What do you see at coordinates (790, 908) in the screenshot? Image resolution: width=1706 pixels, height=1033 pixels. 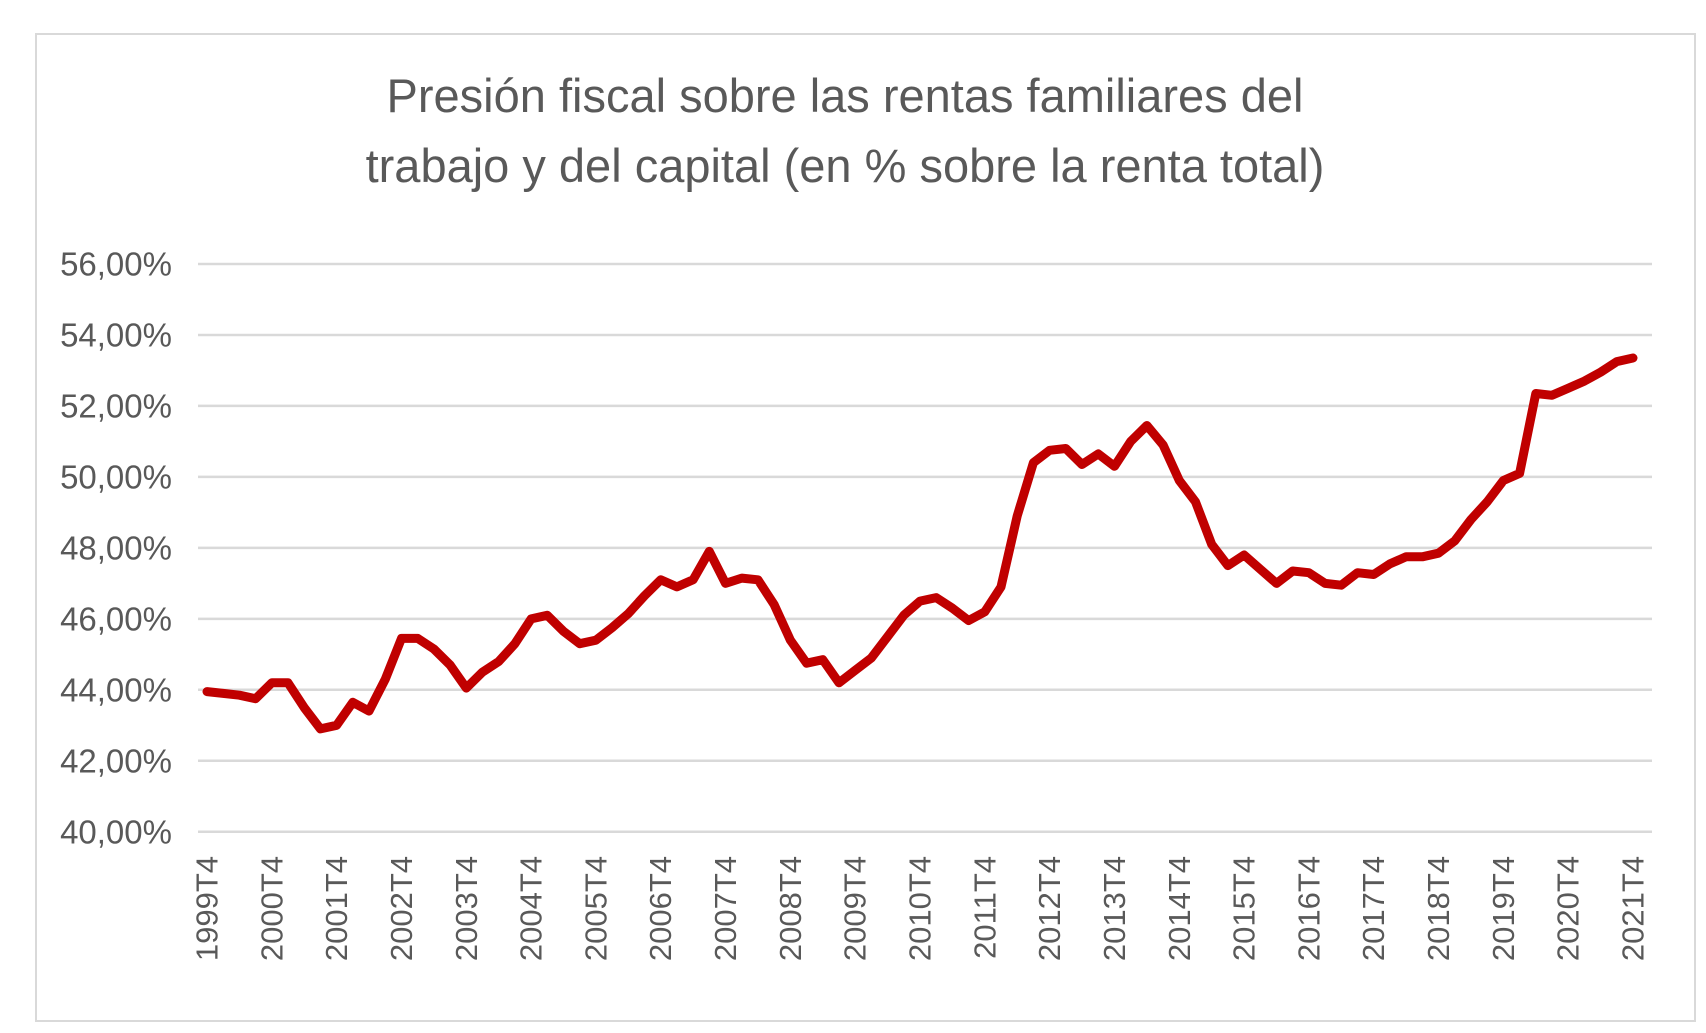 I see `x-tick-label: 2008T4` at bounding box center [790, 908].